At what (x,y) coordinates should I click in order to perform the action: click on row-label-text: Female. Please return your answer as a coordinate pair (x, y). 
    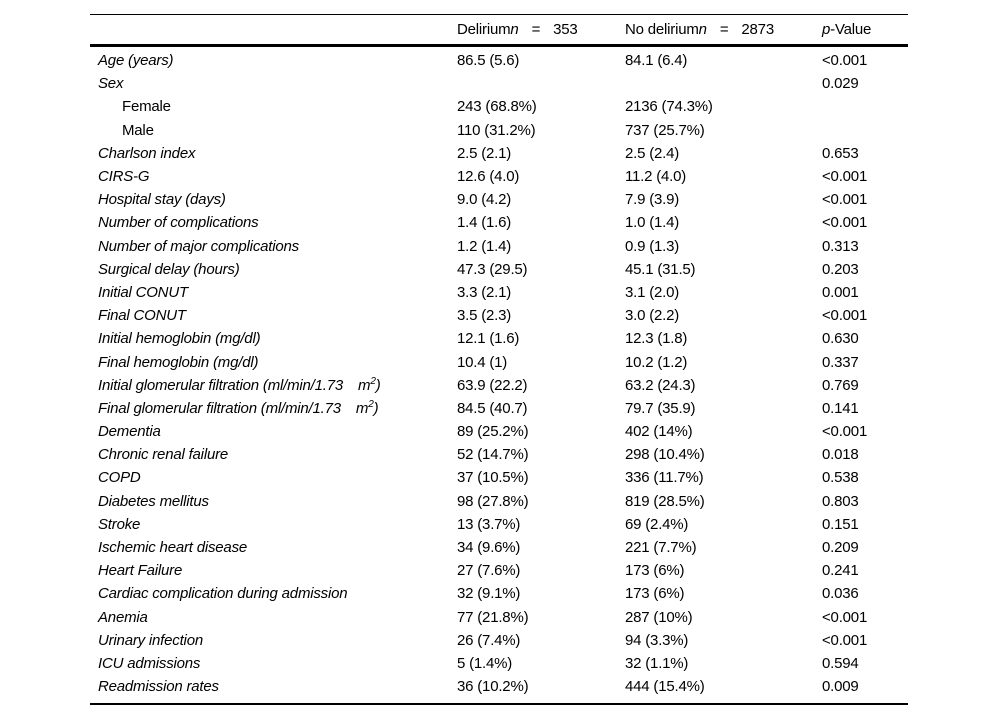
    Looking at the image, I should click on (146, 107).